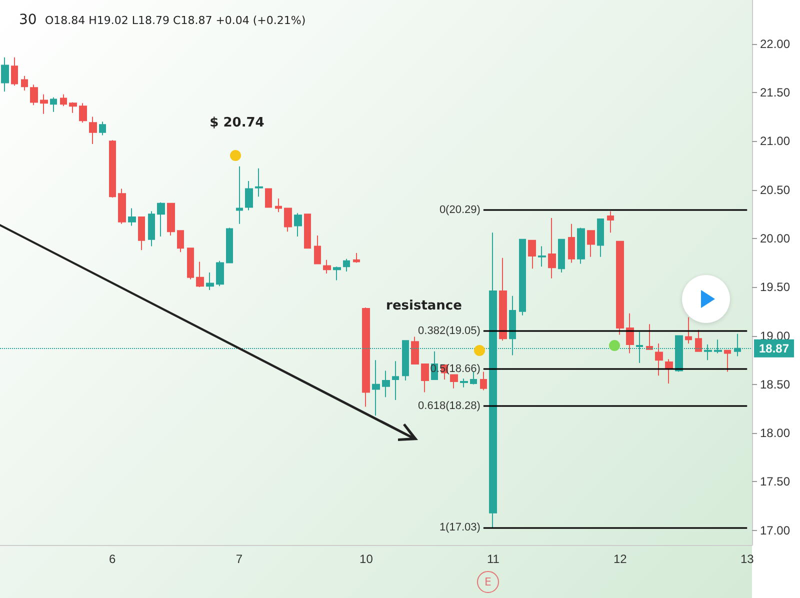 Image resolution: width=800 pixels, height=598 pixels. I want to click on ref-line-label: 0.618(18.28), so click(449, 406).